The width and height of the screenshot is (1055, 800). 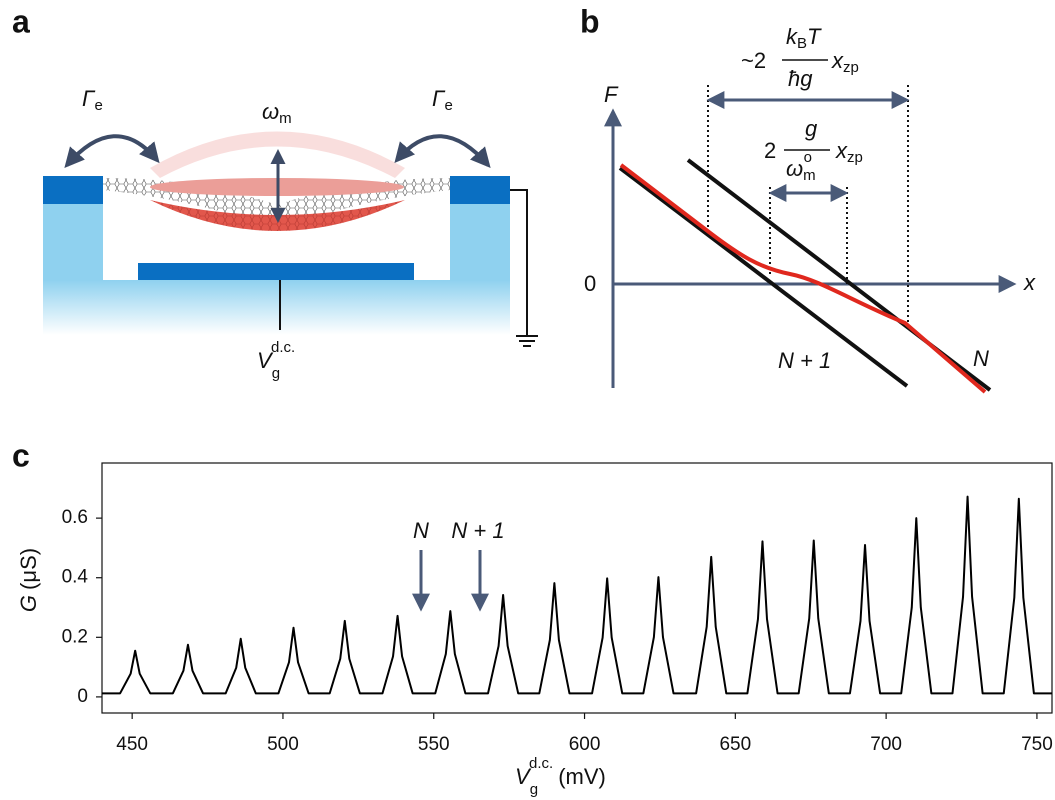 What do you see at coordinates (75, 636) in the screenshot?
I see `y-tick-label: 0.2` at bounding box center [75, 636].